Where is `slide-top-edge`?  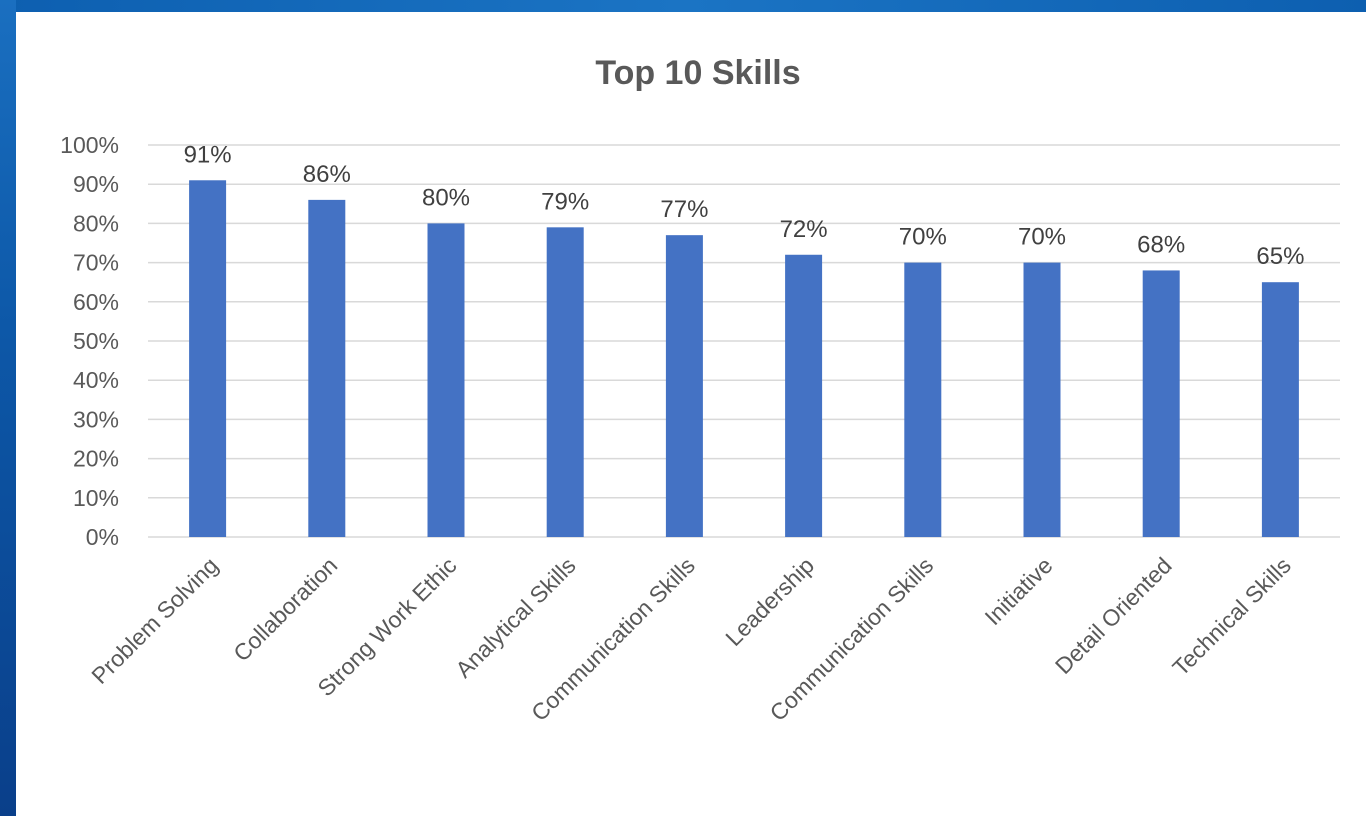 slide-top-edge is located at coordinates (683, 6).